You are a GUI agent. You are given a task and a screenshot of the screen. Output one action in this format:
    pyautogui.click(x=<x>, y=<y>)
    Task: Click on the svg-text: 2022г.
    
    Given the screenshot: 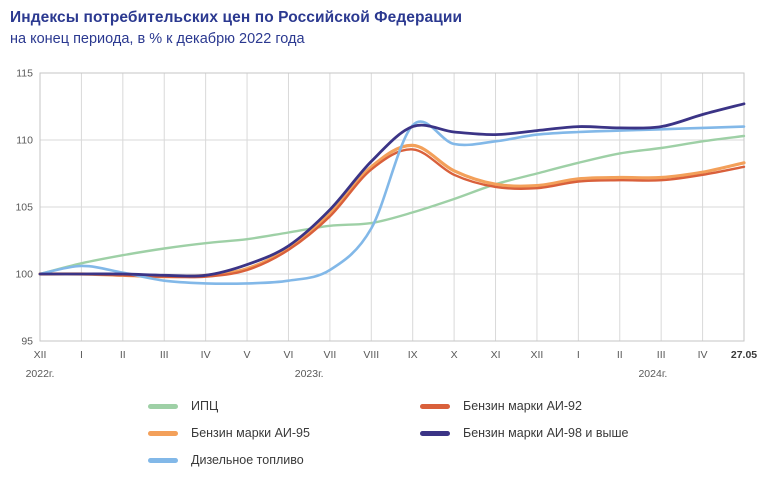 What is the action you would take?
    pyautogui.click(x=40, y=374)
    